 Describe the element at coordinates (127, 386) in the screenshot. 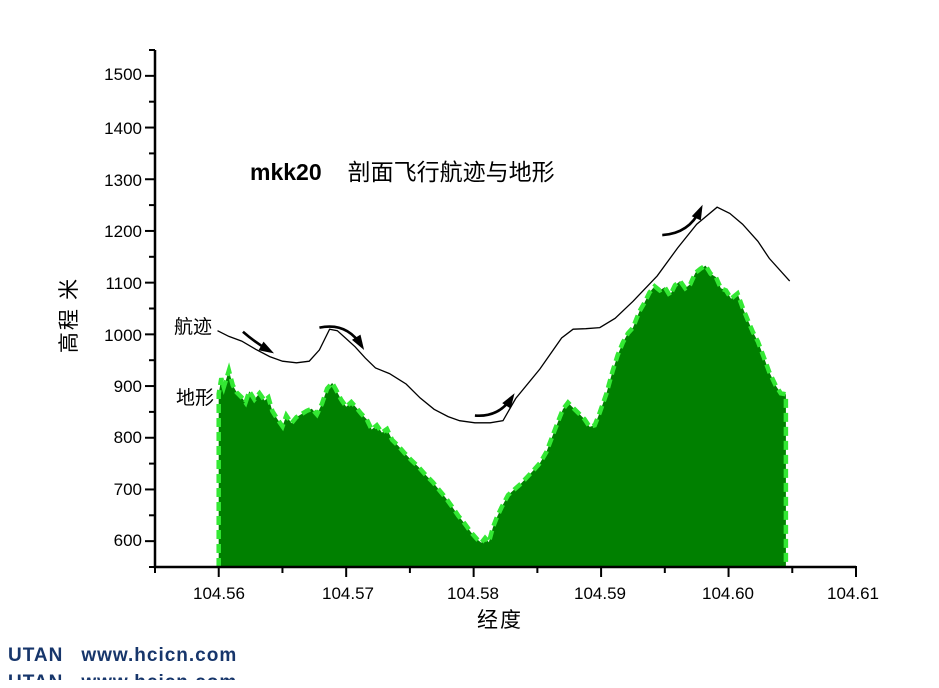

I see `y-tick-label: 900` at that location.